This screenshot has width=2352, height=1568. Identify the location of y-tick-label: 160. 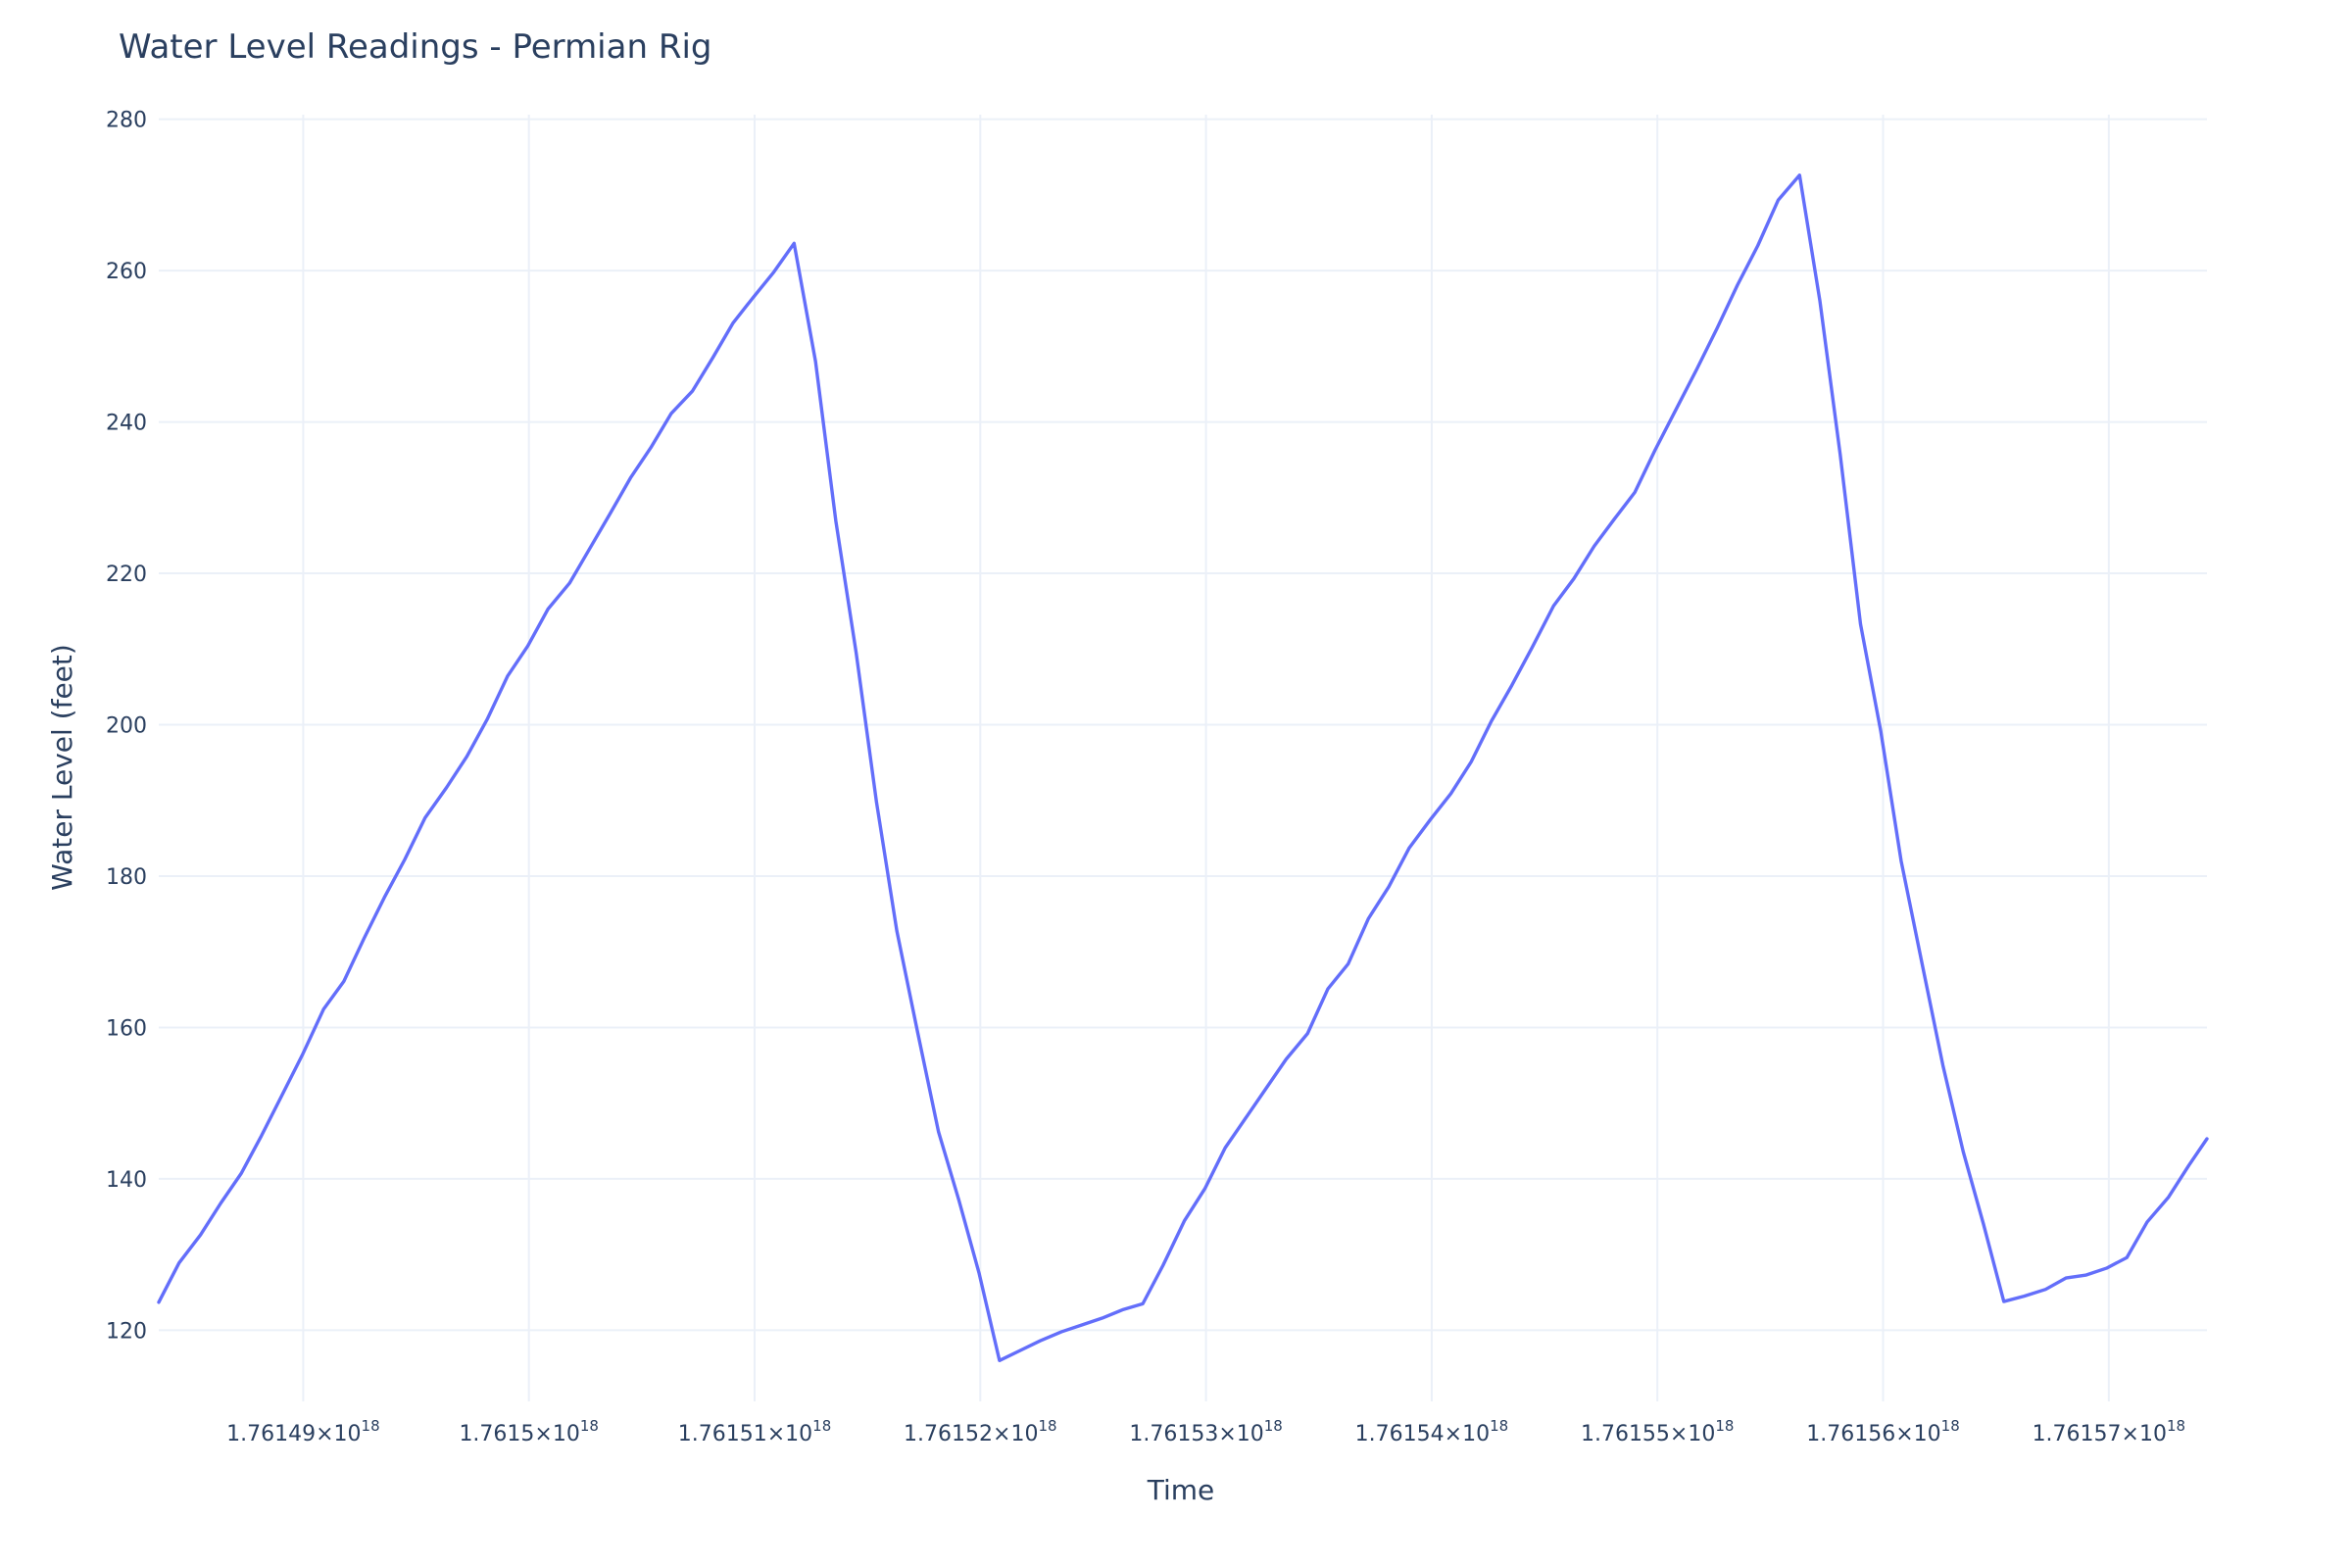
(127, 1028).